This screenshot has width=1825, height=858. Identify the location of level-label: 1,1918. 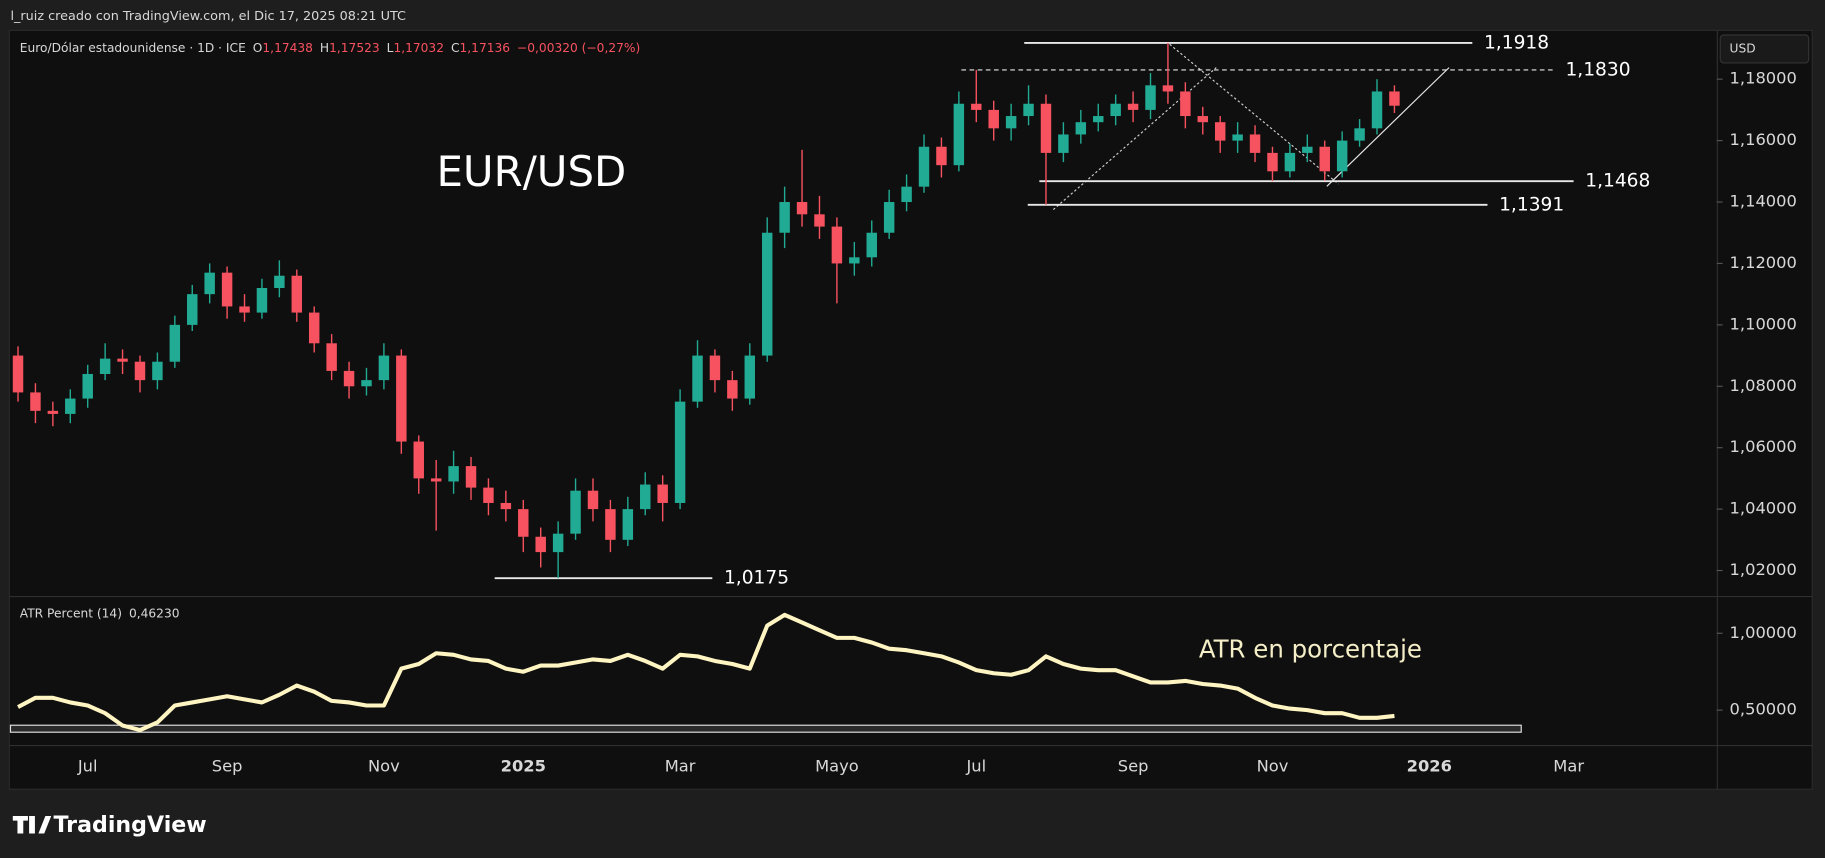
(1516, 42).